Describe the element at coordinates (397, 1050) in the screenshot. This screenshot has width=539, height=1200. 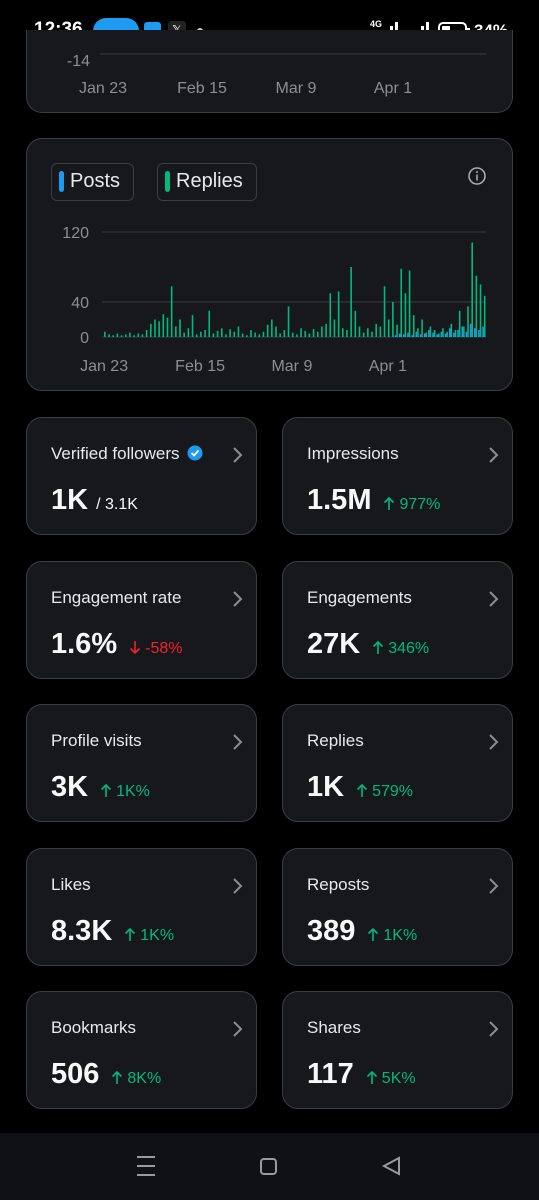
I see `metric-card: Shares 117 5K%` at that location.